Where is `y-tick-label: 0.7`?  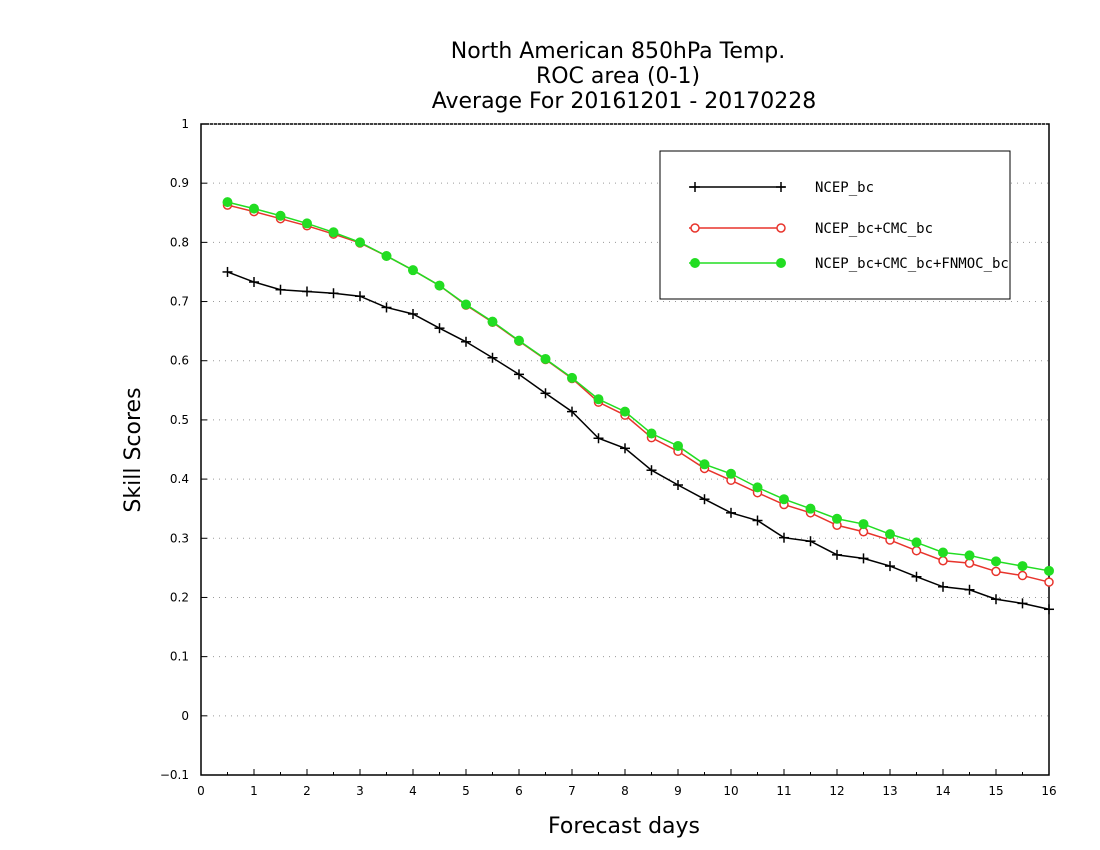
y-tick-label: 0.7 is located at coordinates (179, 302).